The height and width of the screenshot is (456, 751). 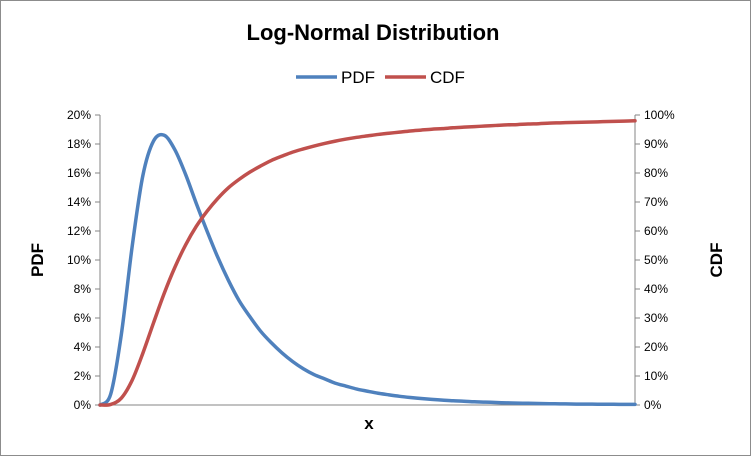 I want to click on chart-title: Log-Normal Distribution, so click(x=373, y=32).